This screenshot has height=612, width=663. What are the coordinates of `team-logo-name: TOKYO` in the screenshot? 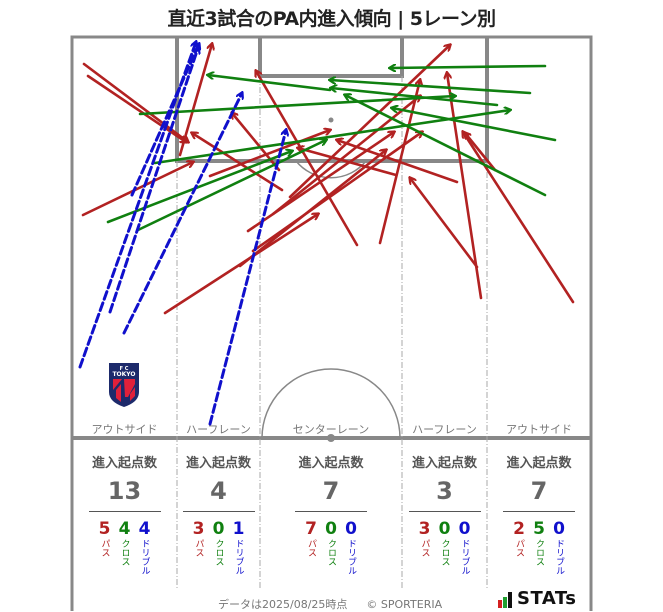 It's located at (123, 374).